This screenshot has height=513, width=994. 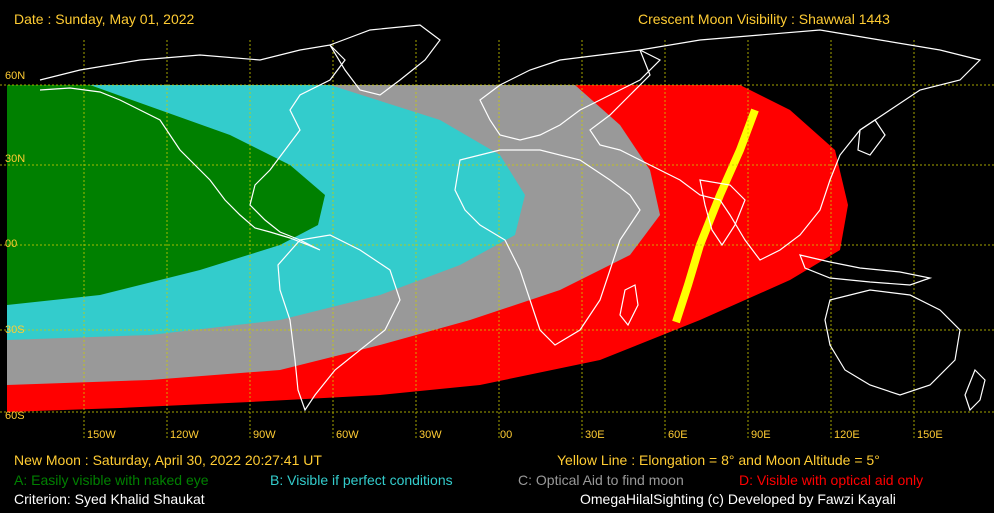 What do you see at coordinates (15, 416) in the screenshot?
I see `lat-label: 60S` at bounding box center [15, 416].